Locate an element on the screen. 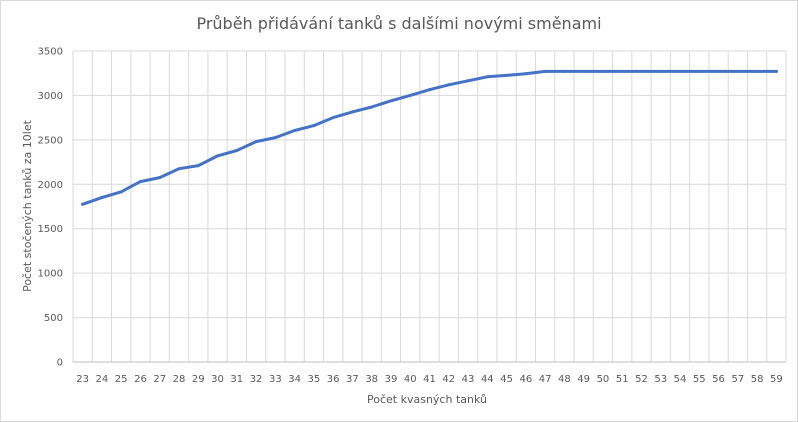 The width and height of the screenshot is (798, 422). y-axis-title: Počet stočených tanků za 10let is located at coordinates (27, 205).